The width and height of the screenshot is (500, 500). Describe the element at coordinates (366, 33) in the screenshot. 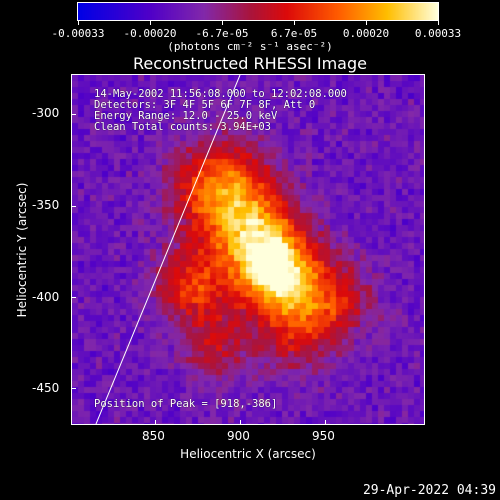

I see `colorbar-tick-label: 0.00020` at that location.